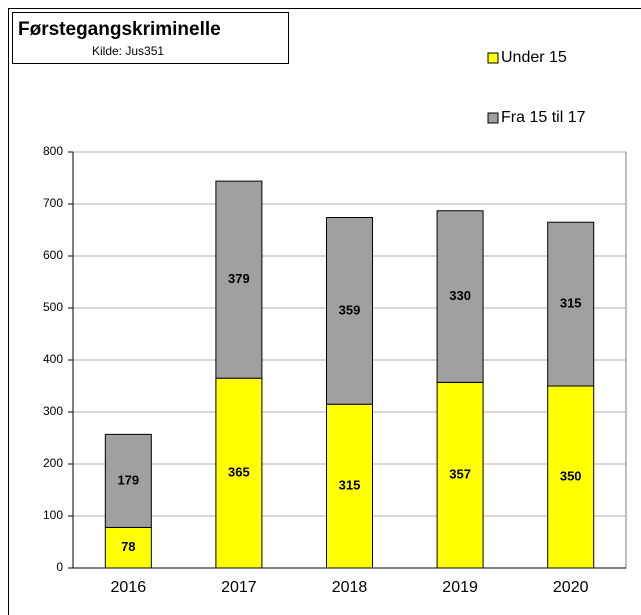 The height and width of the screenshot is (615, 641). Describe the element at coordinates (53, 151) in the screenshot. I see `y-tick-label: 800` at that location.